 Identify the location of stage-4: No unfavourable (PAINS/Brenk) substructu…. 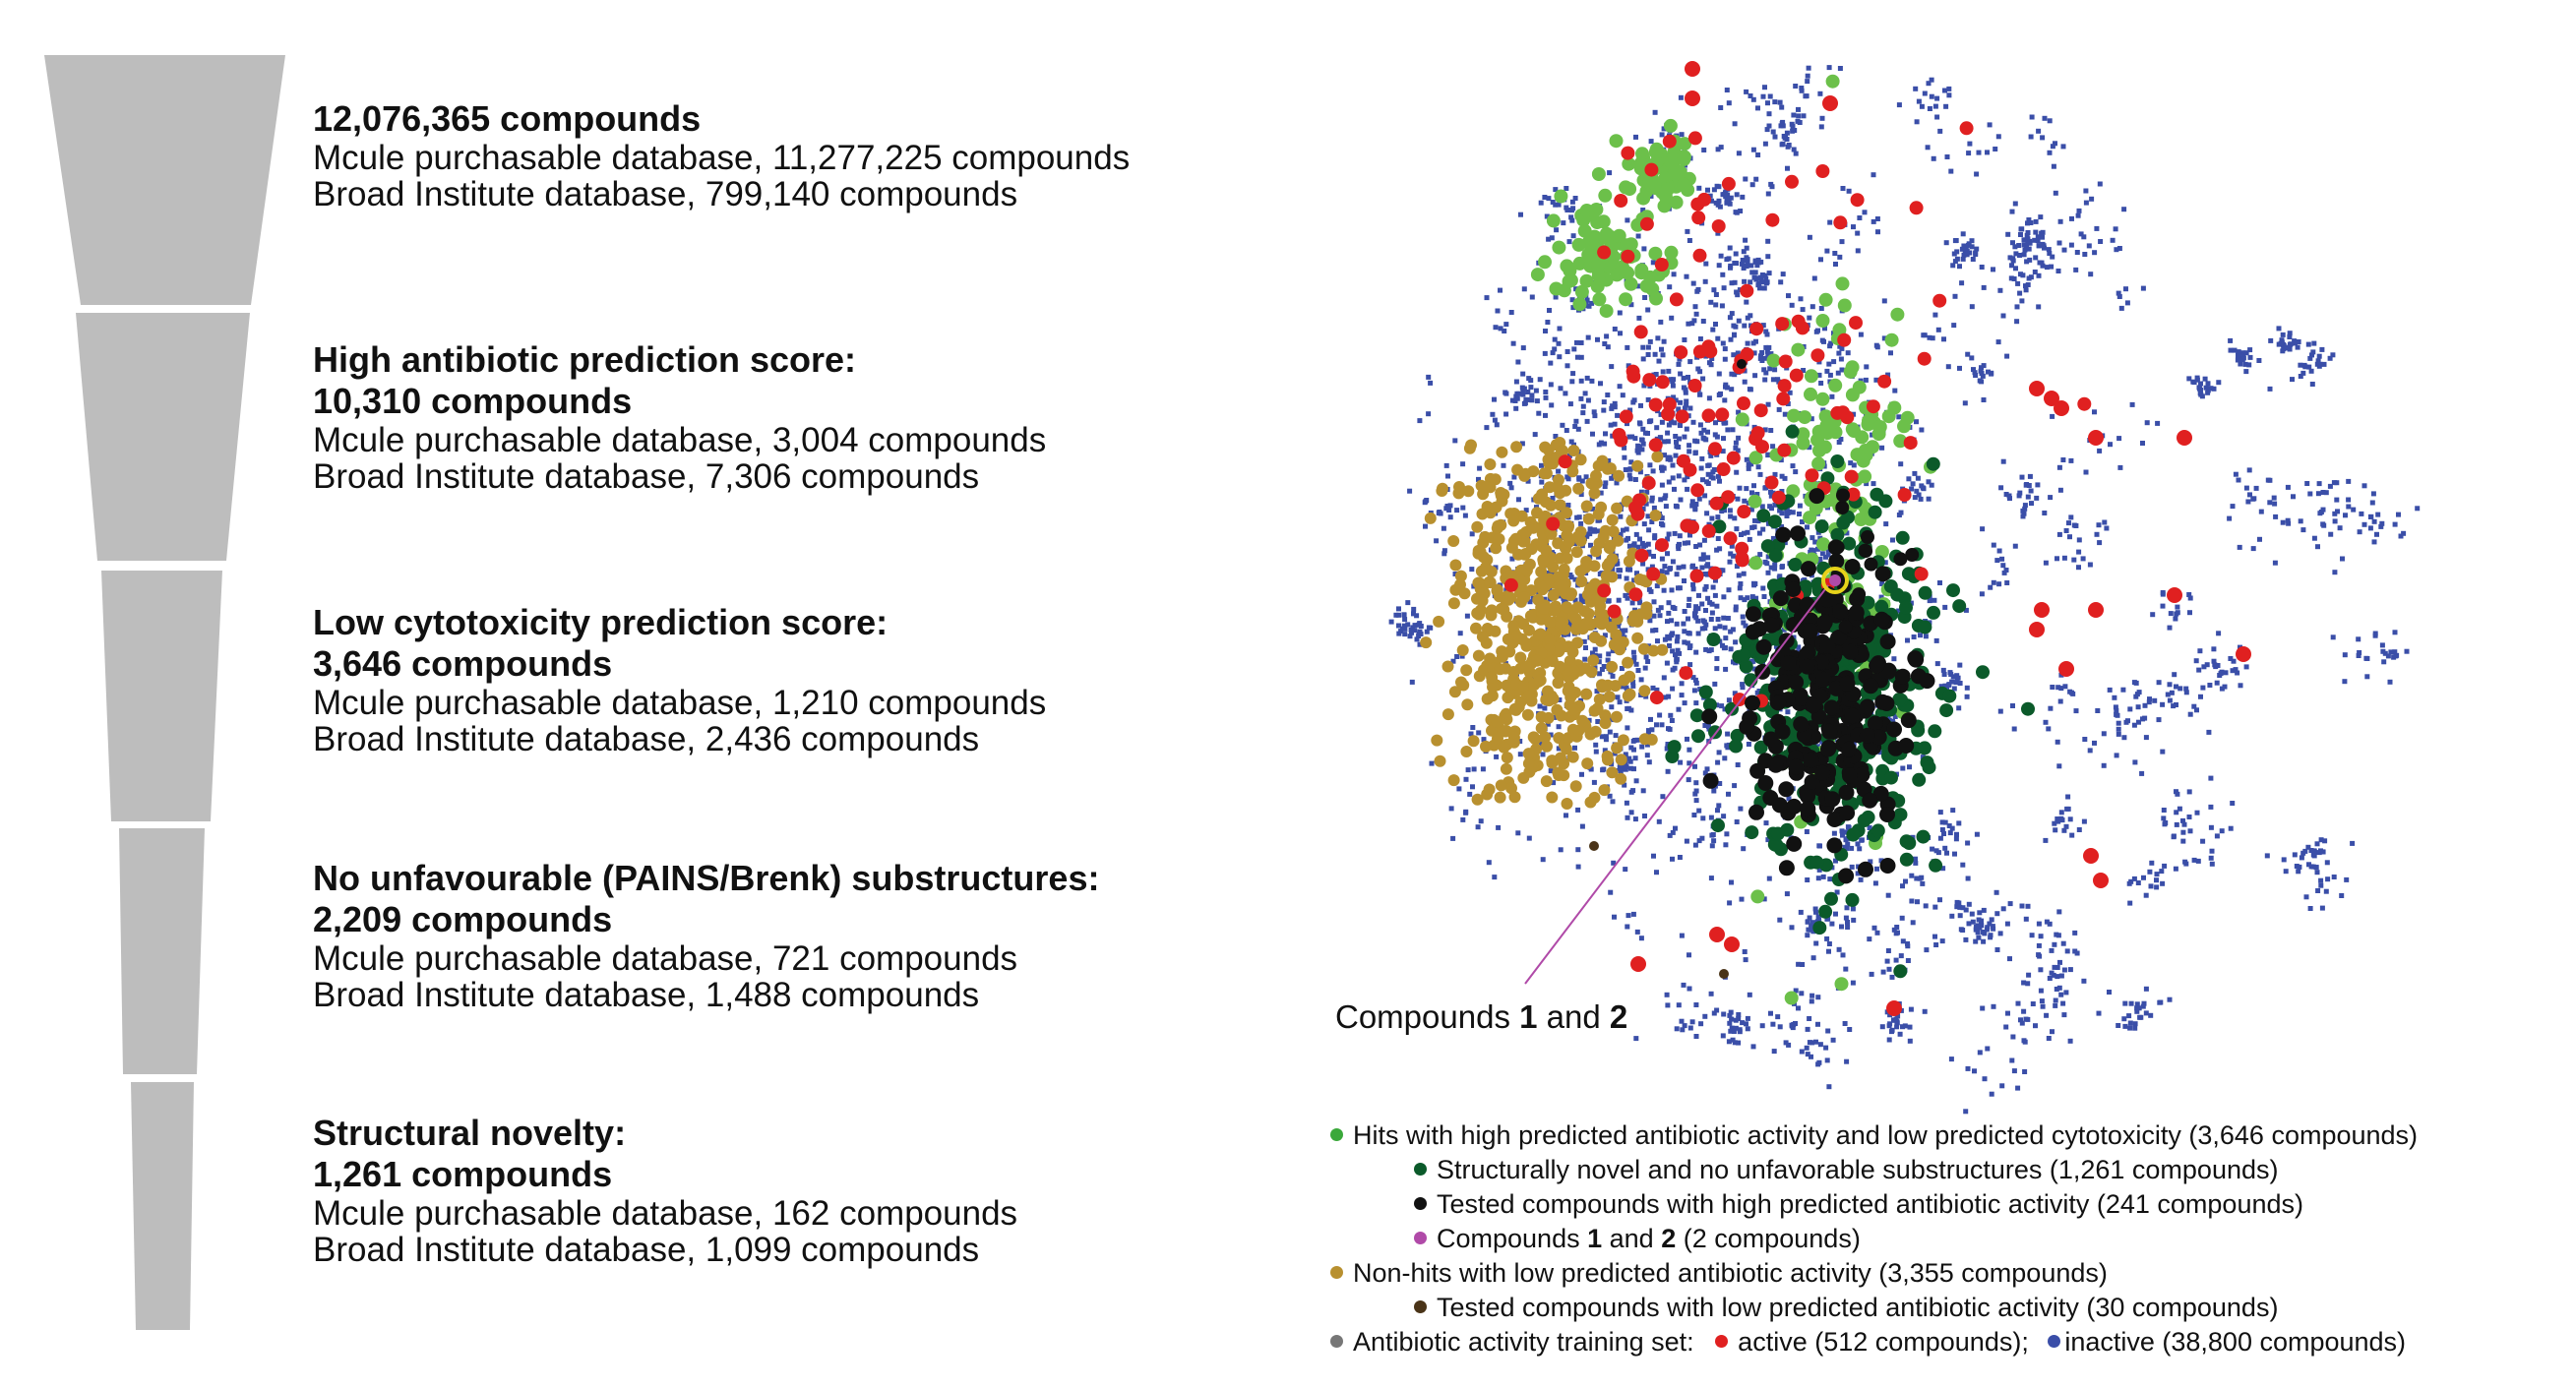
(805, 935).